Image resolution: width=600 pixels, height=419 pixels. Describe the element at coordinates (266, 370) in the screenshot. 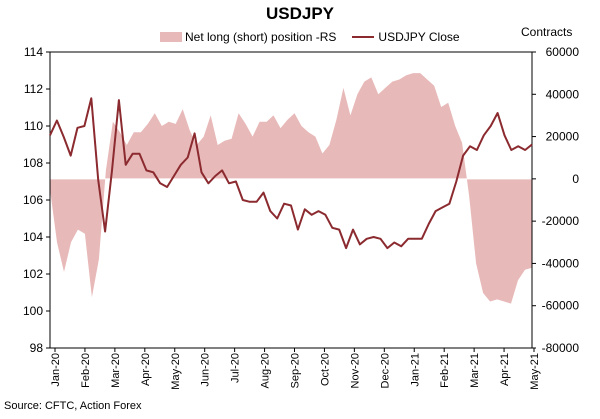

I see `x-axis-label: Aug-20` at that location.